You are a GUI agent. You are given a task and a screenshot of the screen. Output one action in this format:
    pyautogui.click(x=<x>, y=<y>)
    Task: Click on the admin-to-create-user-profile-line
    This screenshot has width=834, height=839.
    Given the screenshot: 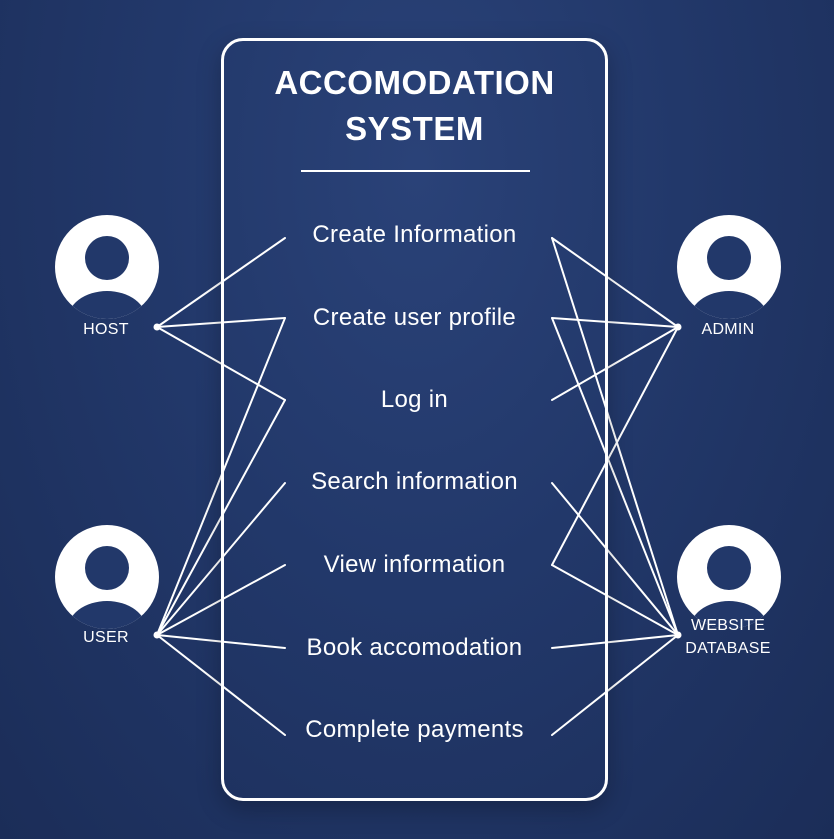 What is the action you would take?
    pyautogui.click(x=615, y=322)
    